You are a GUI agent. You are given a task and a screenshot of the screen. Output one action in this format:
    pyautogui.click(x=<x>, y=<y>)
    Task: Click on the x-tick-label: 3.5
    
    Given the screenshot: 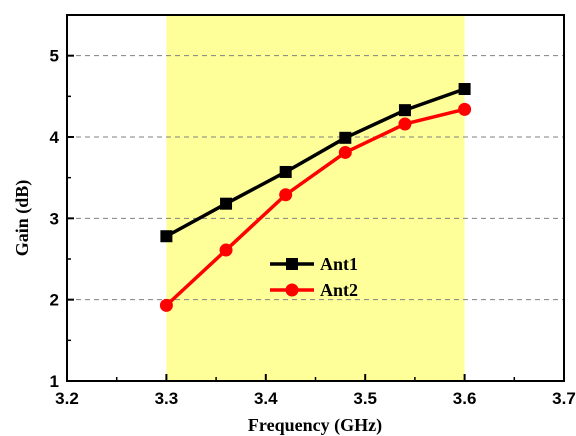 What is the action you would take?
    pyautogui.click(x=365, y=398)
    